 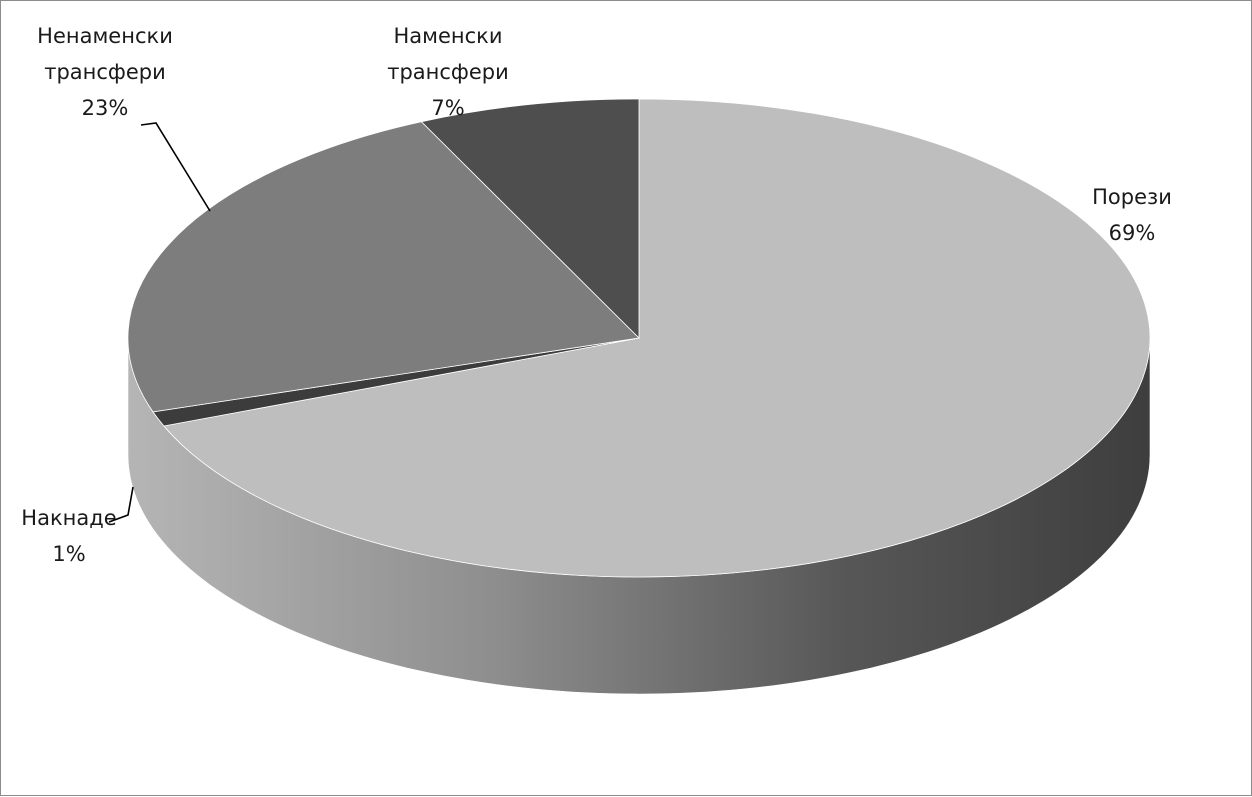 What do you see at coordinates (121, 504) in the screenshot?
I see `leader-line-накнаде` at bounding box center [121, 504].